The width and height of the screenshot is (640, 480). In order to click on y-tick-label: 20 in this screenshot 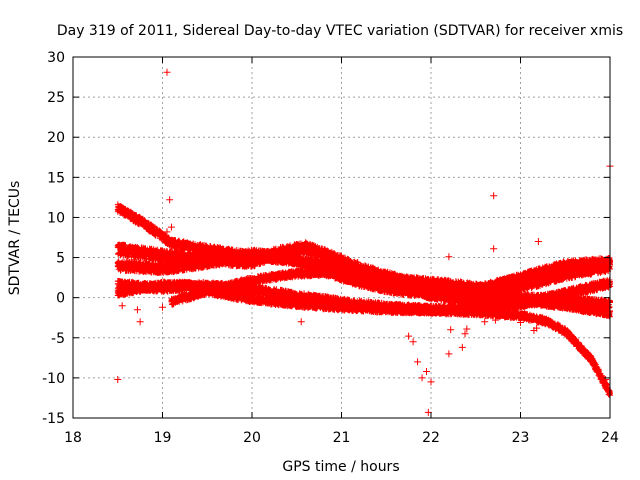, I will do `click(56, 138)`.